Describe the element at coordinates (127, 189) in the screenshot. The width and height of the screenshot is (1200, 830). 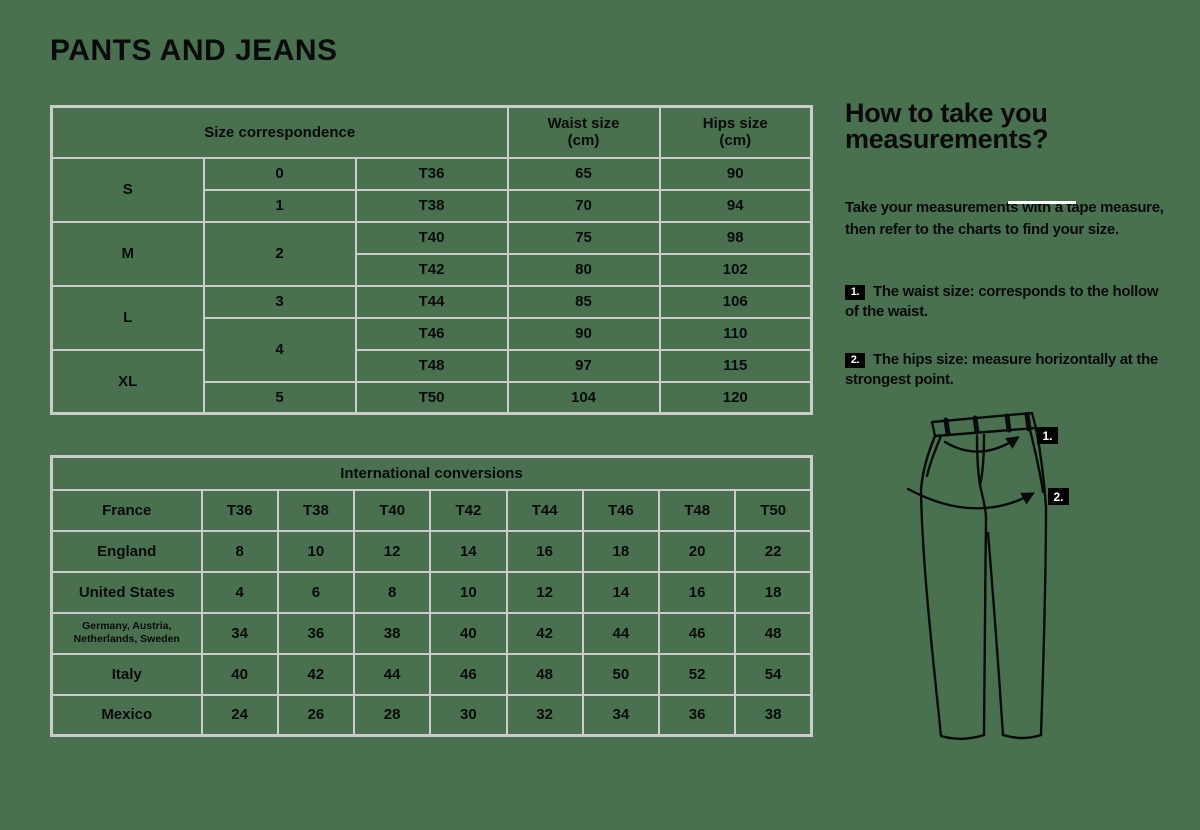
I see `size-group-s: S` at that location.